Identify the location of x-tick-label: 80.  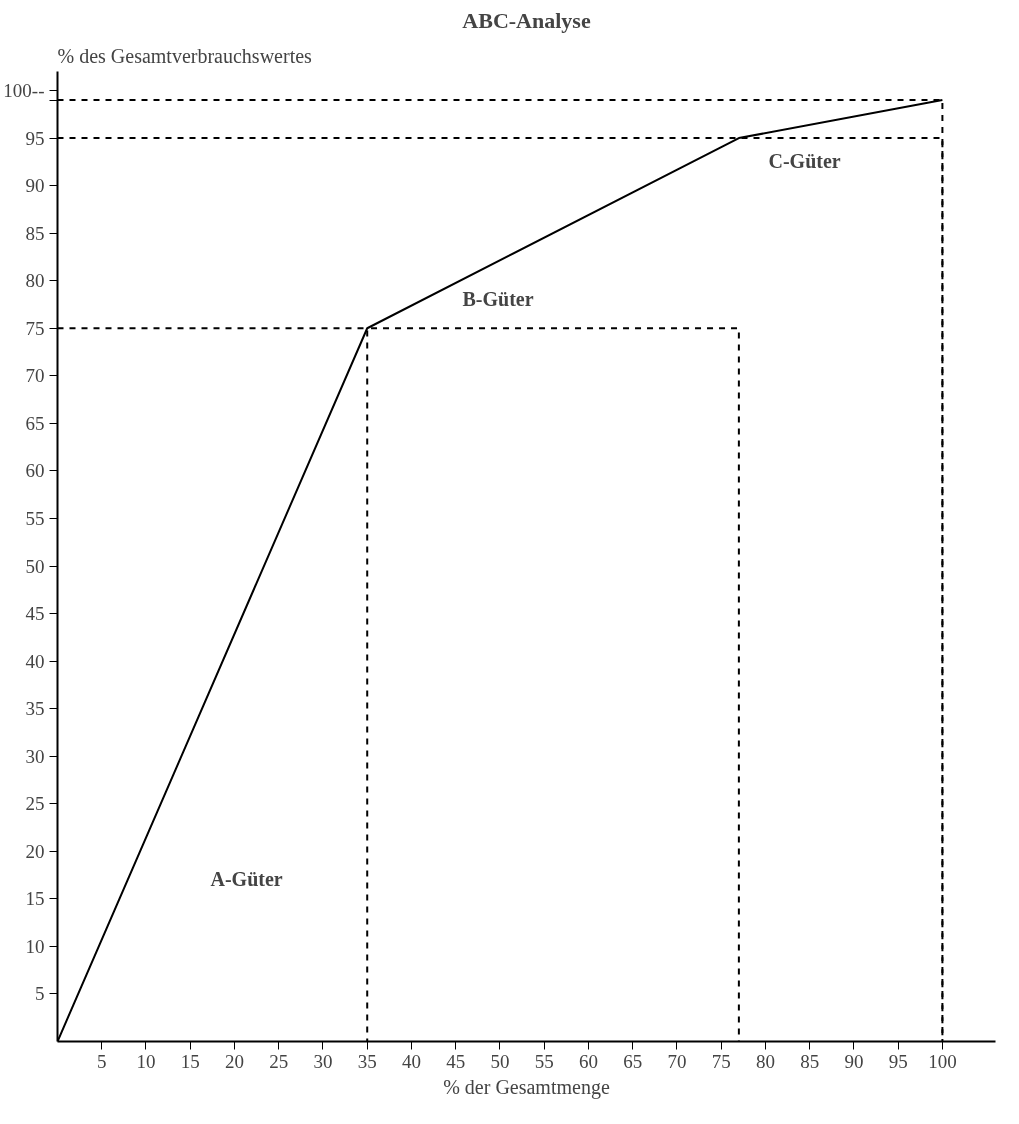
(765, 1061).